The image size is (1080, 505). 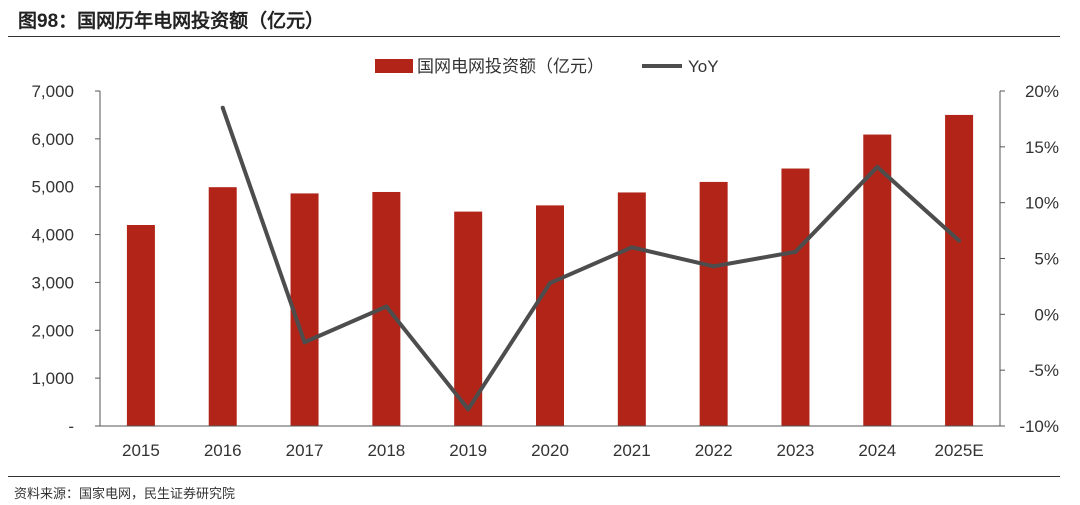 What do you see at coordinates (52, 282) in the screenshot?
I see `left-tick-label: 3,000` at bounding box center [52, 282].